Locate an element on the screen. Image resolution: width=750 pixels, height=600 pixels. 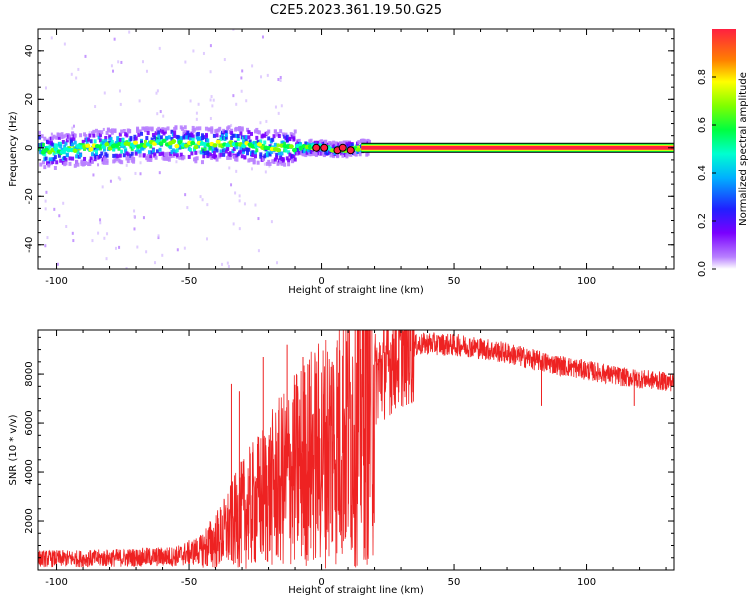
snr-y-tick-label: 8000 is located at coordinates (29, 373).